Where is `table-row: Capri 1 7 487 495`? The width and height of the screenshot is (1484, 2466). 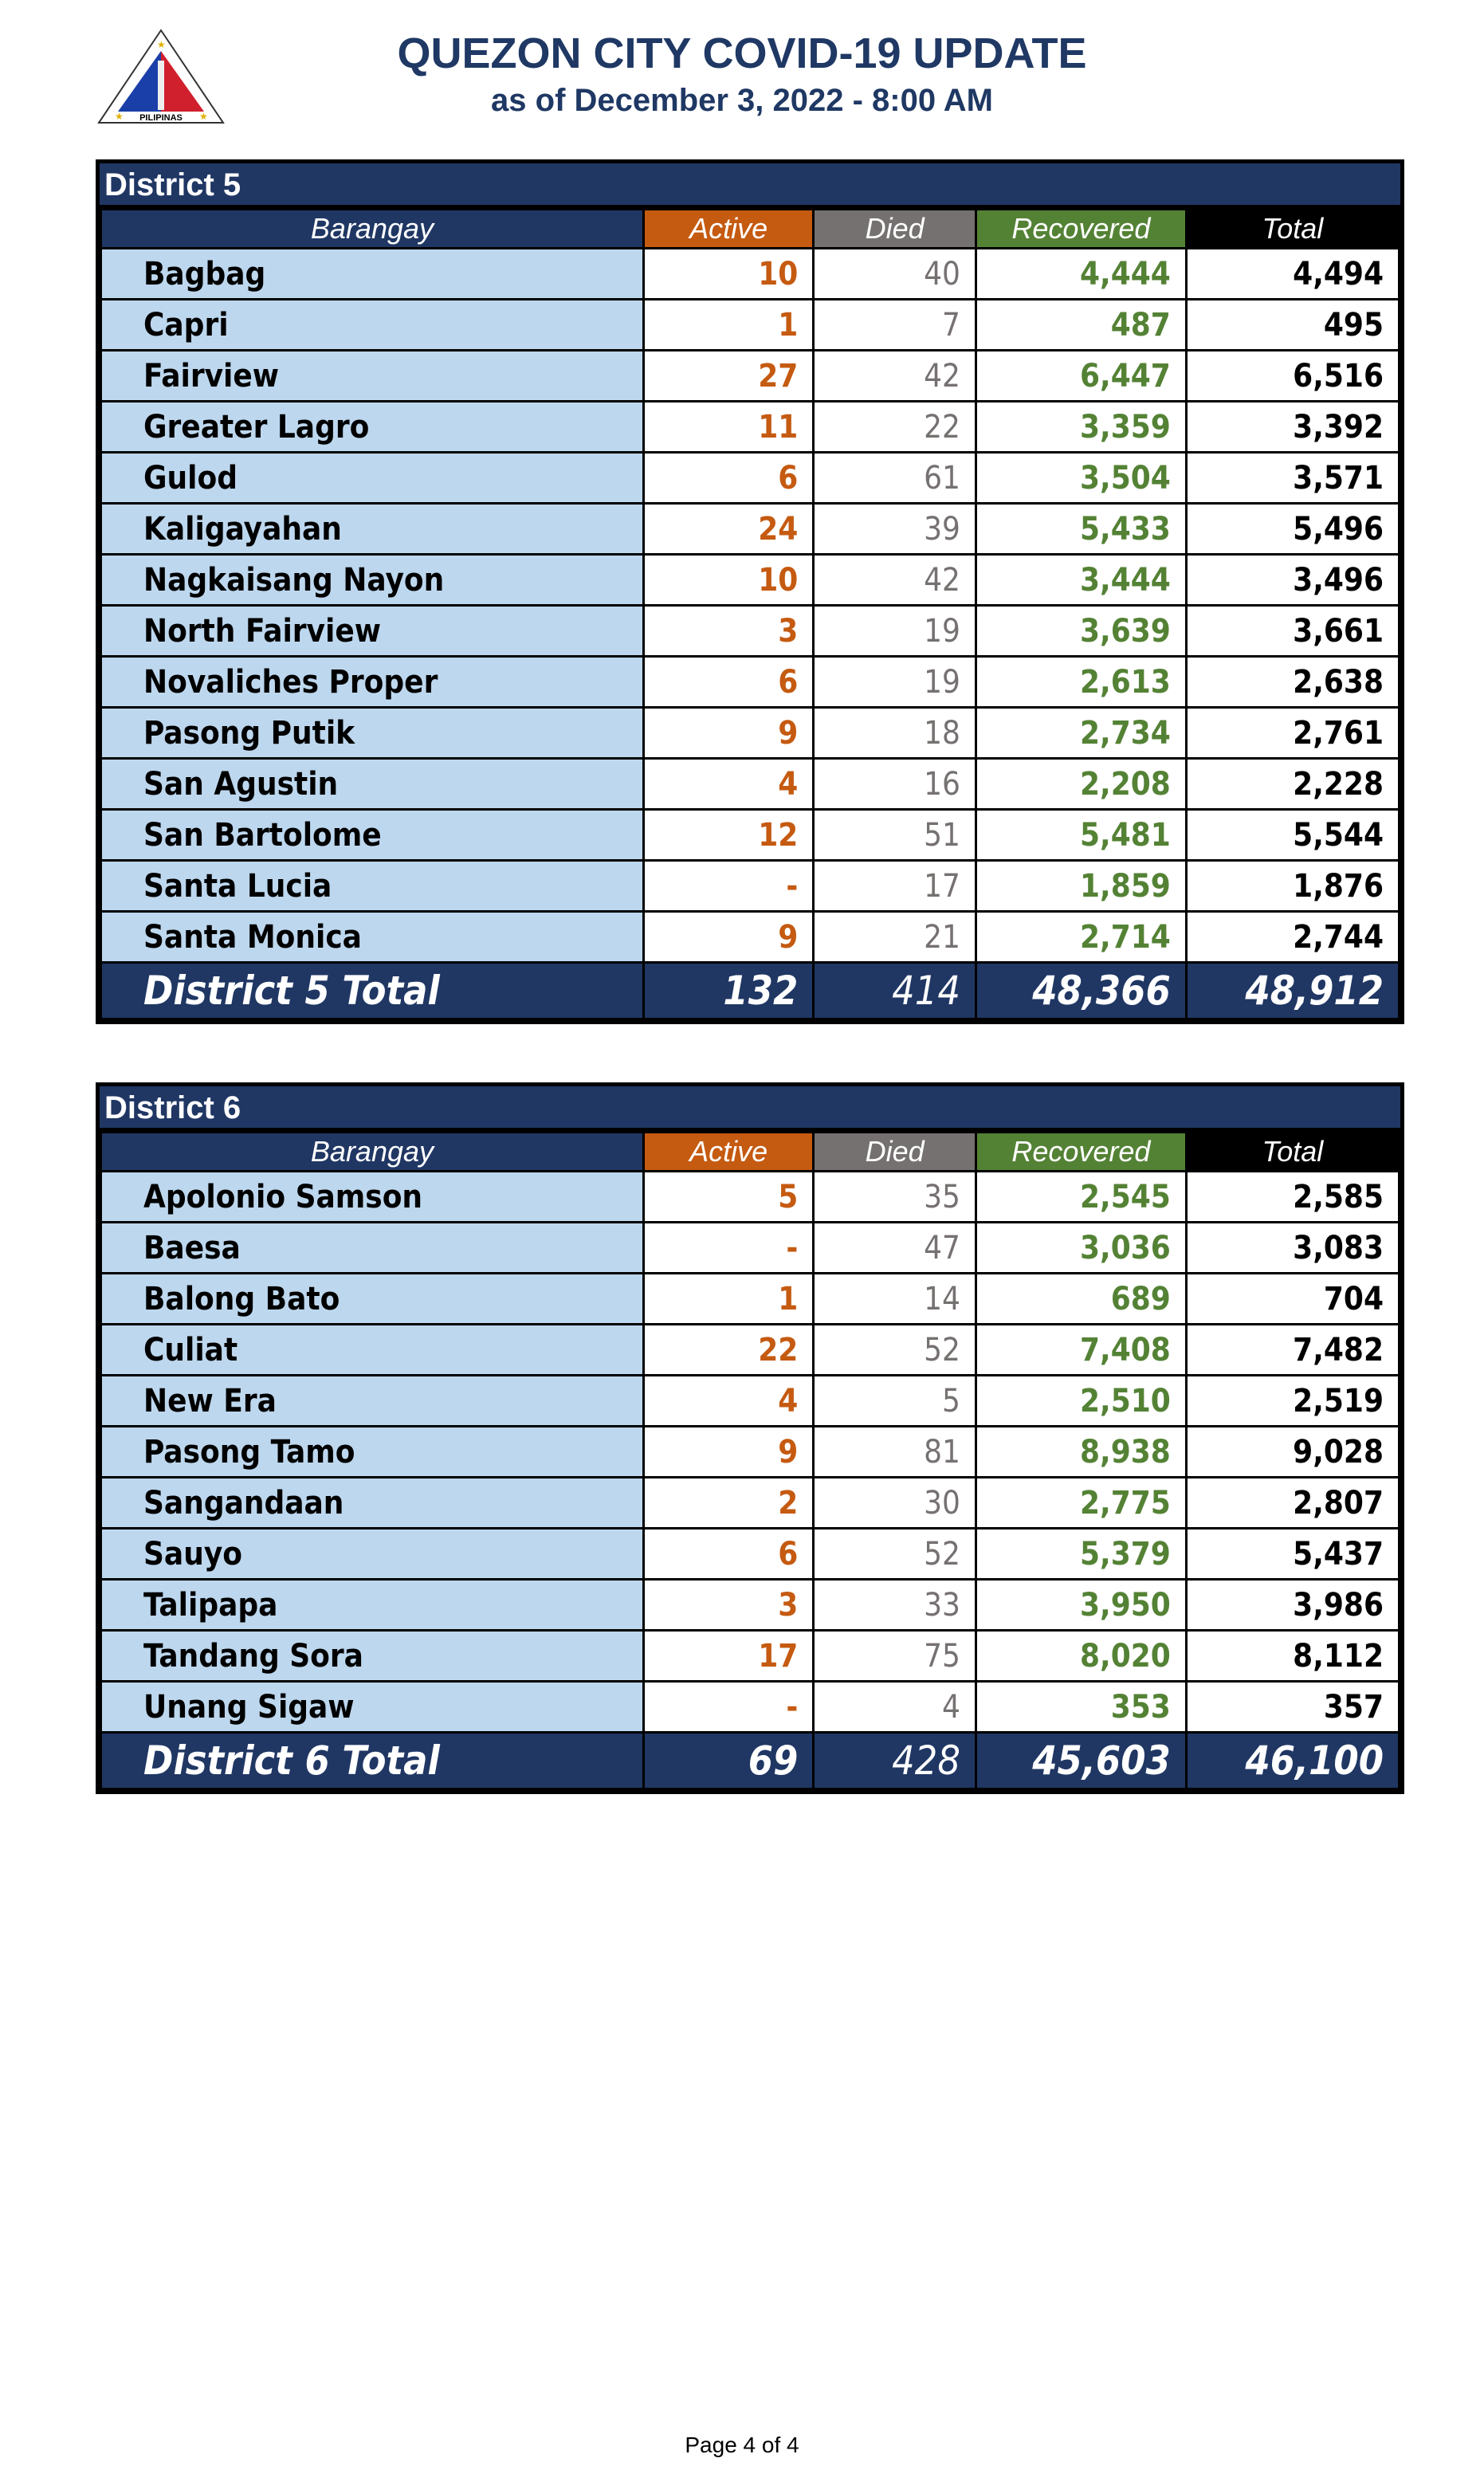 table-row: Capri 1 7 487 495 is located at coordinates (750, 325).